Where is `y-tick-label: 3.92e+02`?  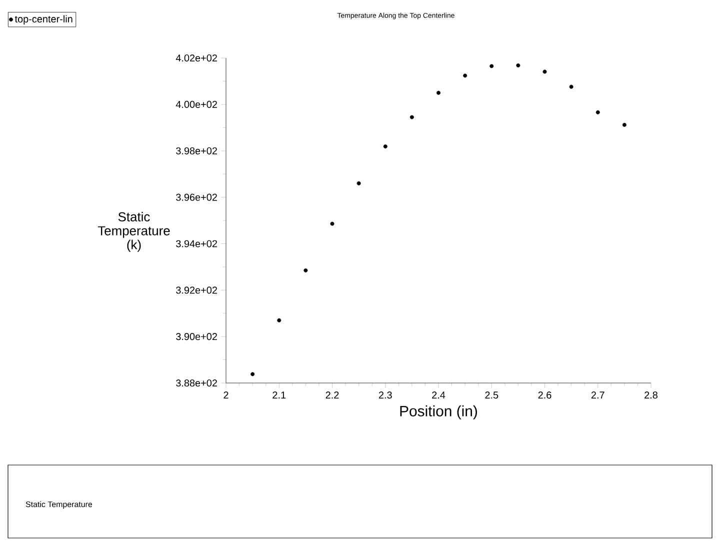
y-tick-label: 3.92e+02 is located at coordinates (196, 290).